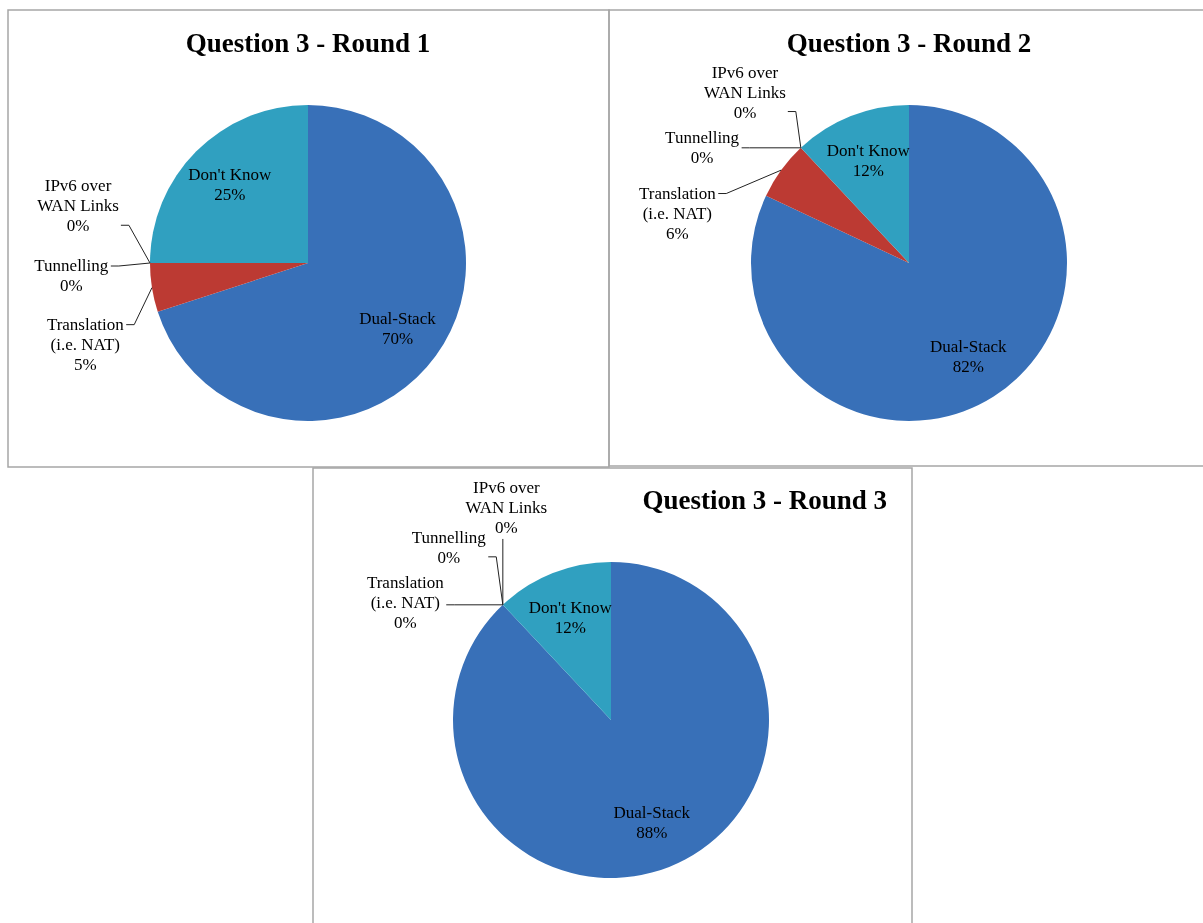 The image size is (1203, 923). I want to click on chart-title: Question 3 - Round 2, so click(909, 43).